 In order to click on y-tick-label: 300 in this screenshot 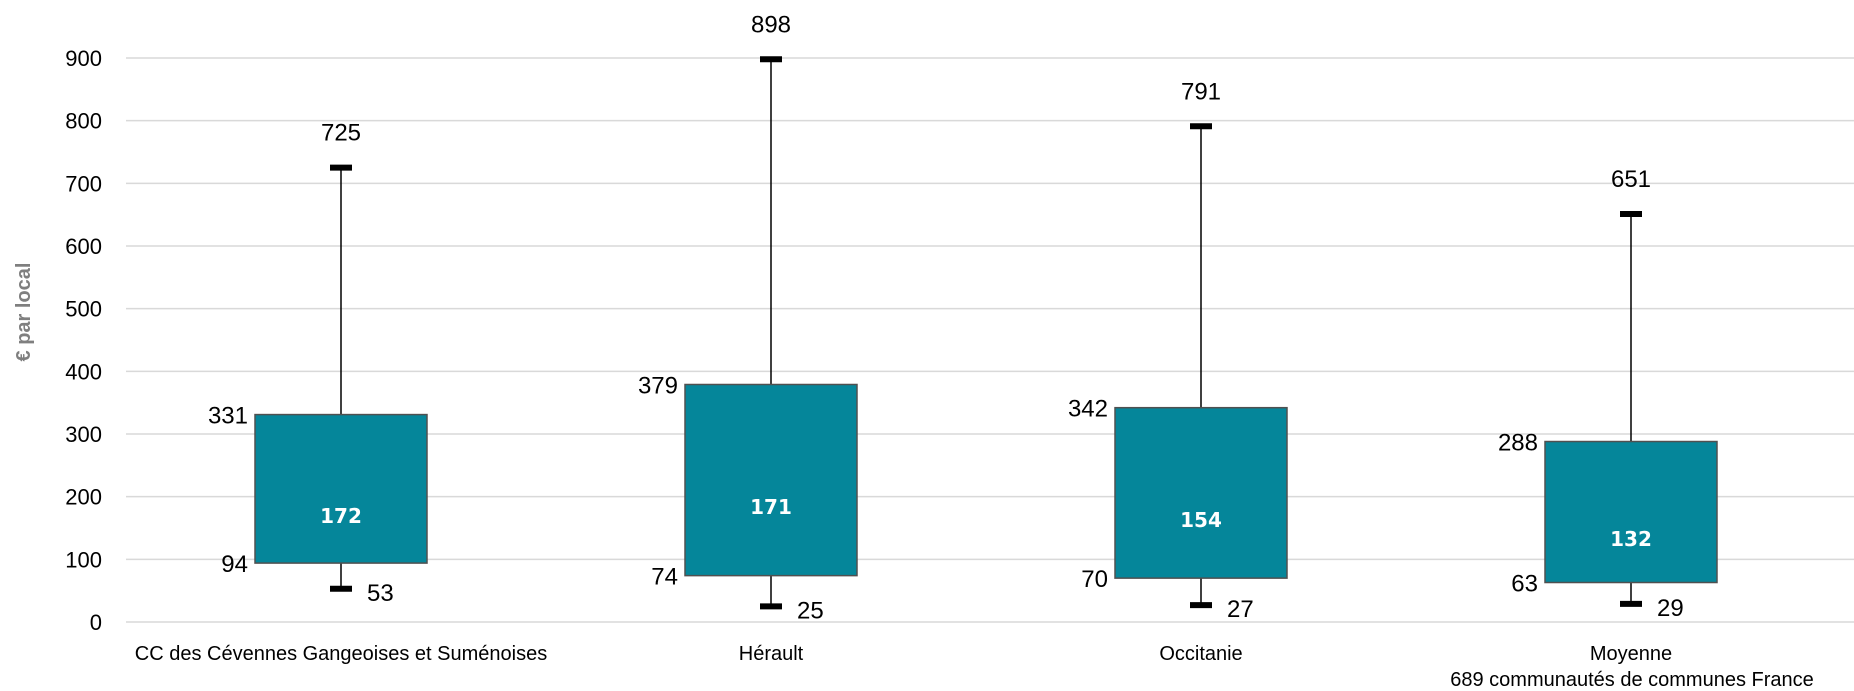, I will do `click(83, 434)`.